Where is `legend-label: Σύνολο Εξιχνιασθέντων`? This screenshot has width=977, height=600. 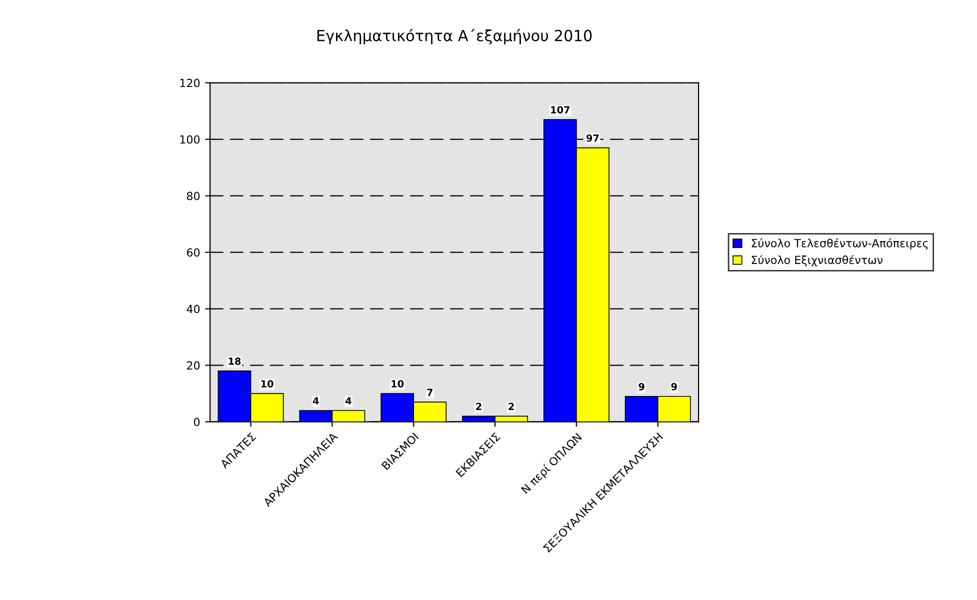
legend-label: Σύνολο Εξιχνιασθέντων is located at coordinates (817, 260).